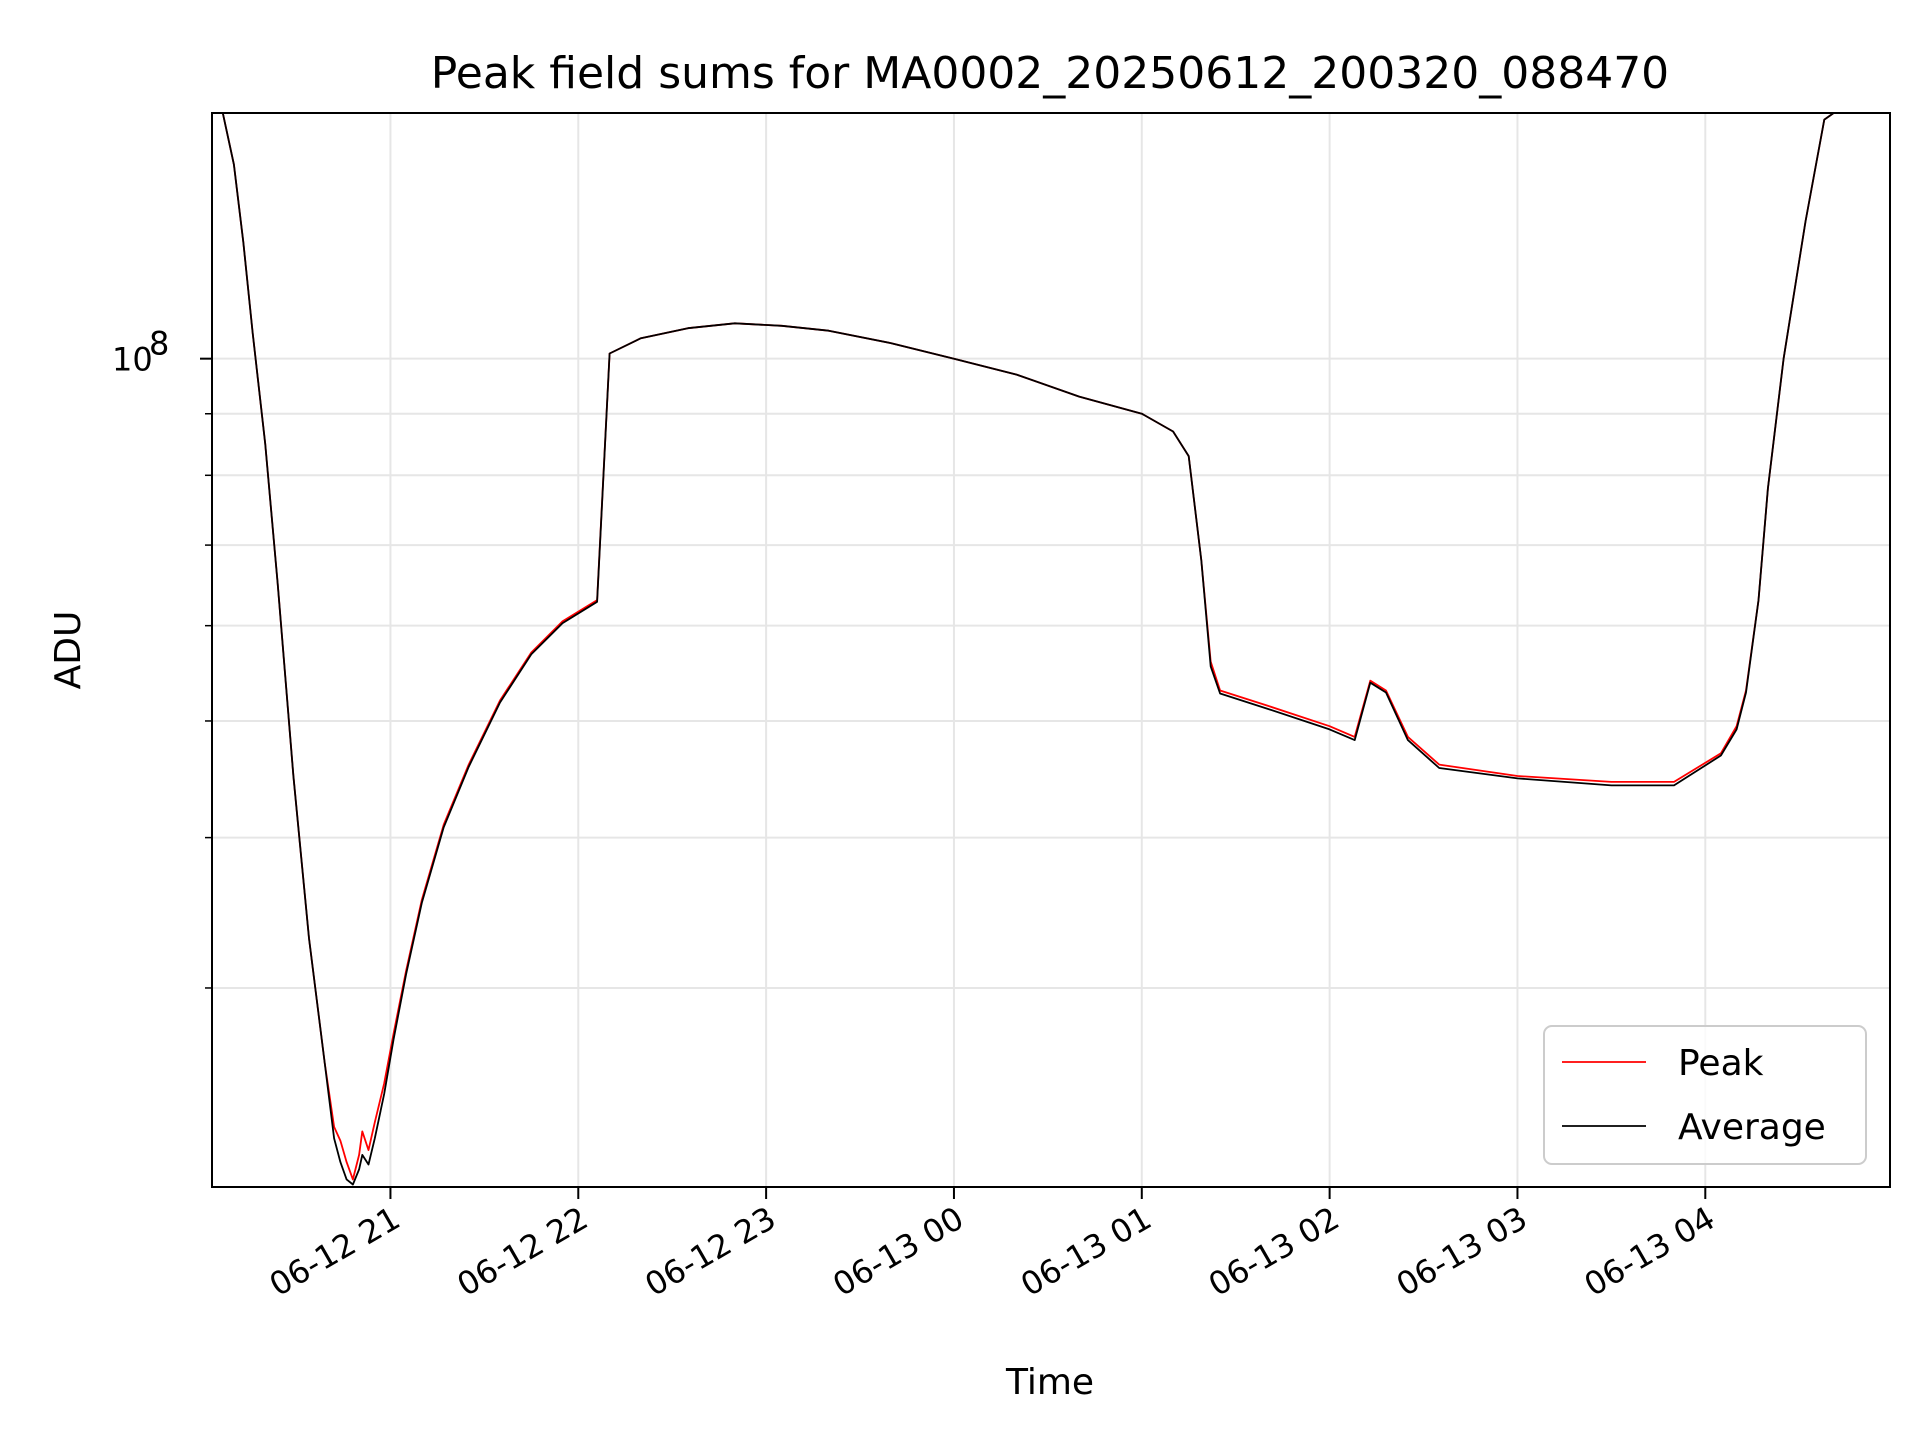 This screenshot has height=1440, width=1920. Describe the element at coordinates (1752, 1127) in the screenshot. I see `legend-label-average: Average` at that location.